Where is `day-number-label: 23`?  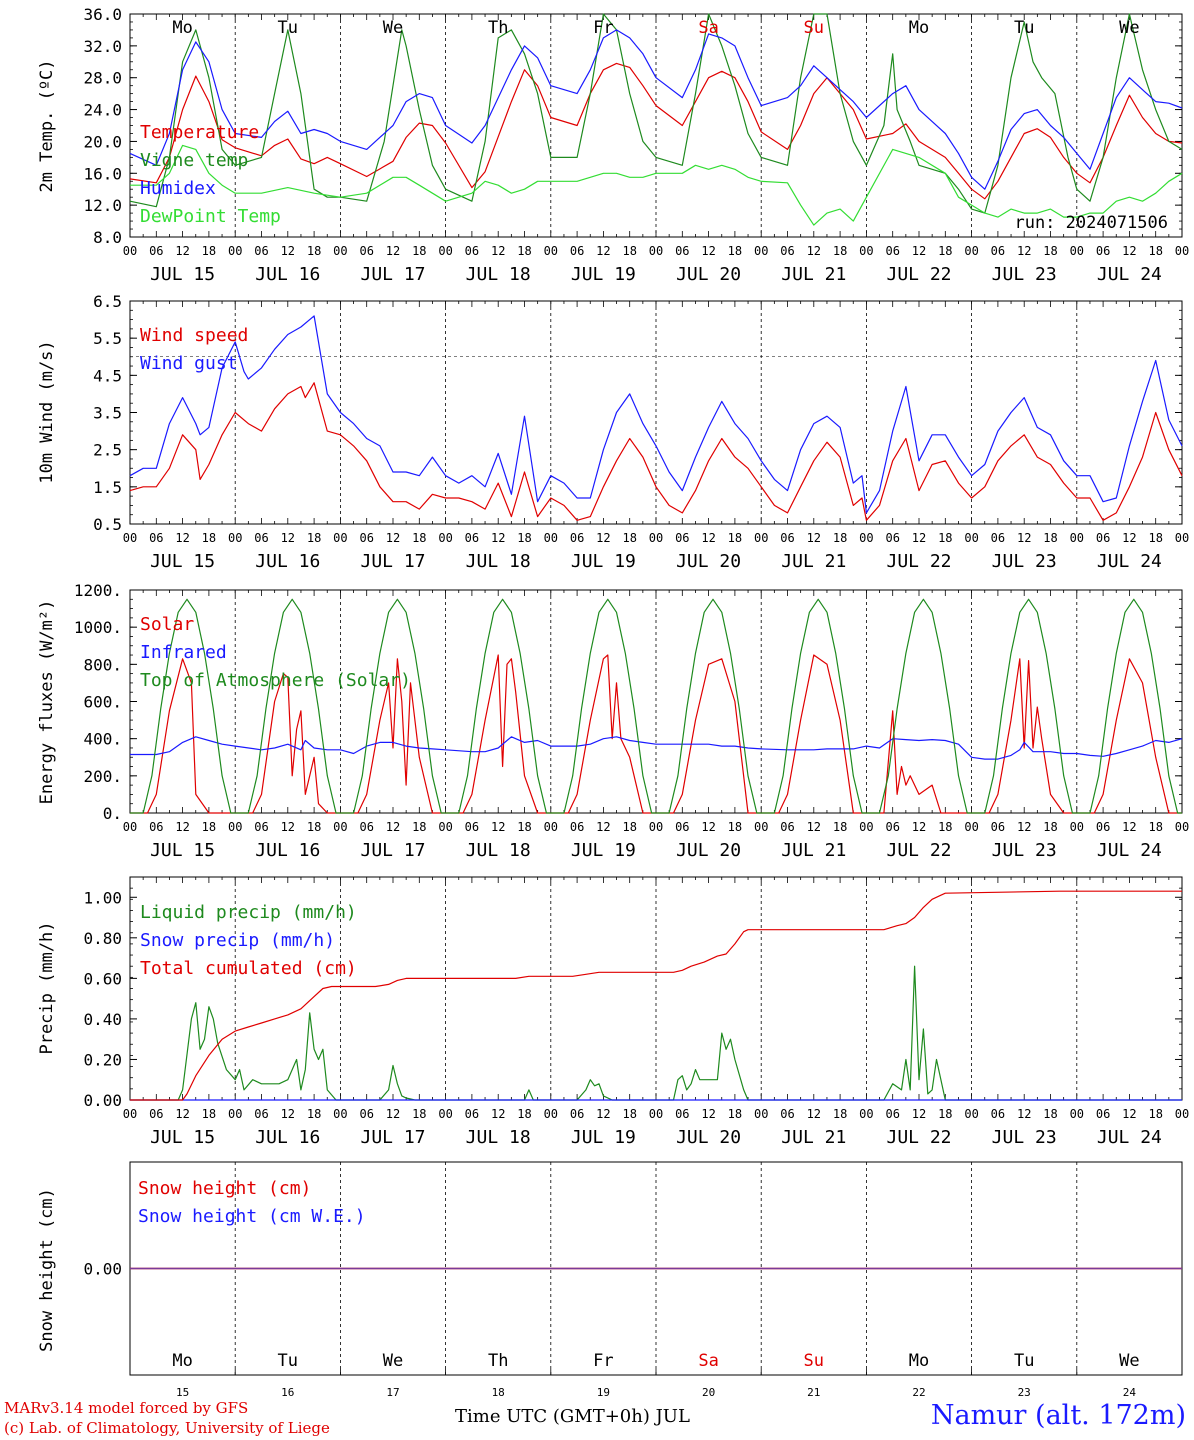
day-number-label: 23 is located at coordinates (1024, 1392).